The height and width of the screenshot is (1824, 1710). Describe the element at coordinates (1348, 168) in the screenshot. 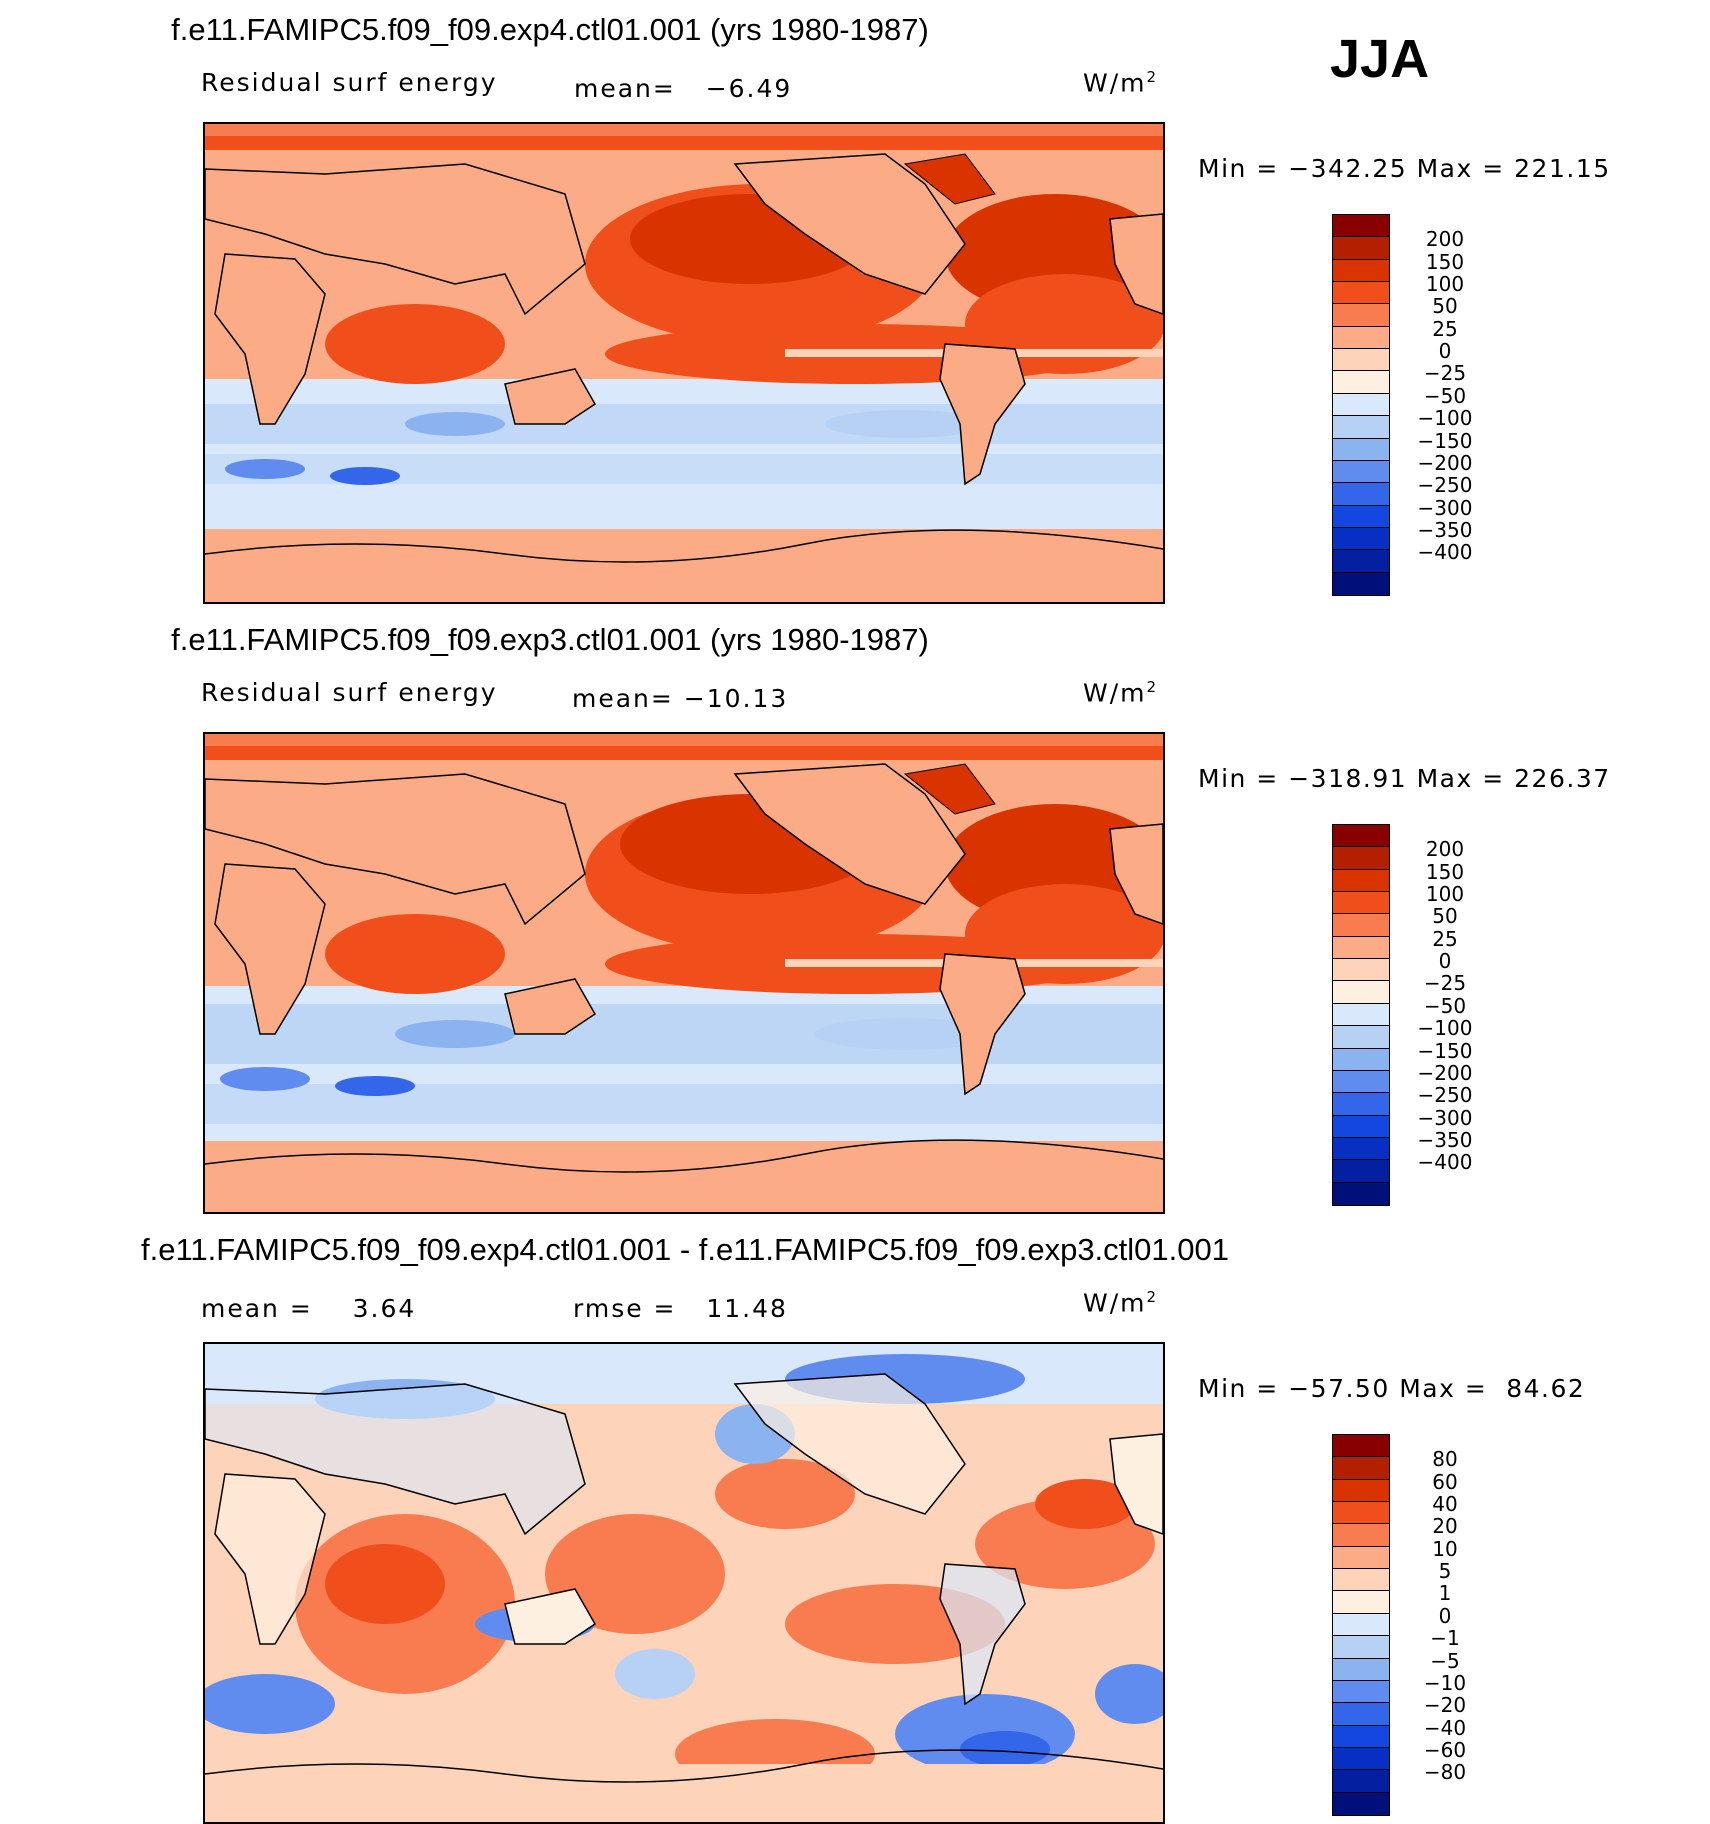

I see `panel-1-min-value: −342.25` at that location.